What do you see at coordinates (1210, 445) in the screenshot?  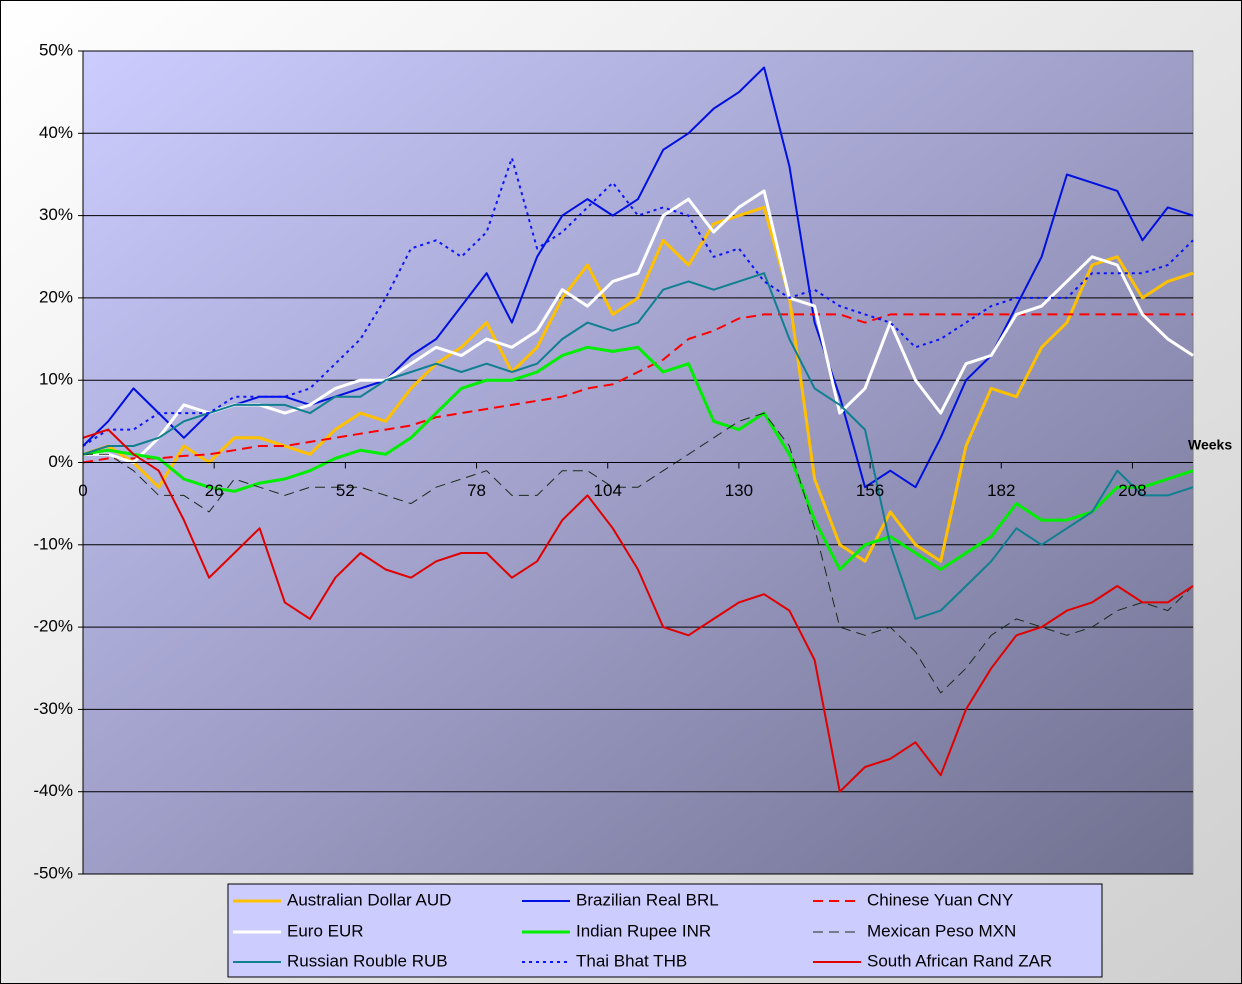 I see `x-axis-label: Weeks` at bounding box center [1210, 445].